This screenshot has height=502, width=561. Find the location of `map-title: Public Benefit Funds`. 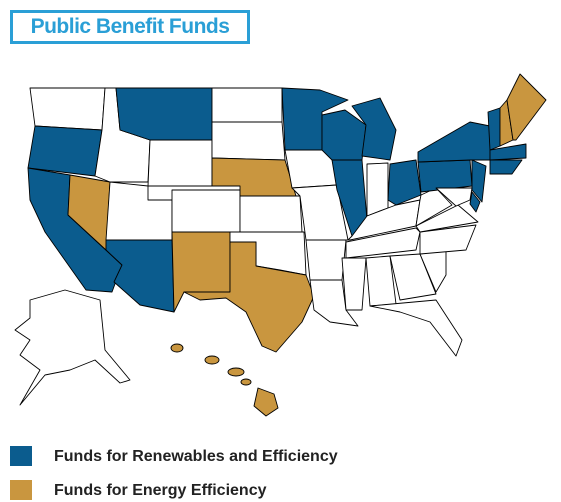

map-title: Public Benefit Funds is located at coordinates (130, 27).